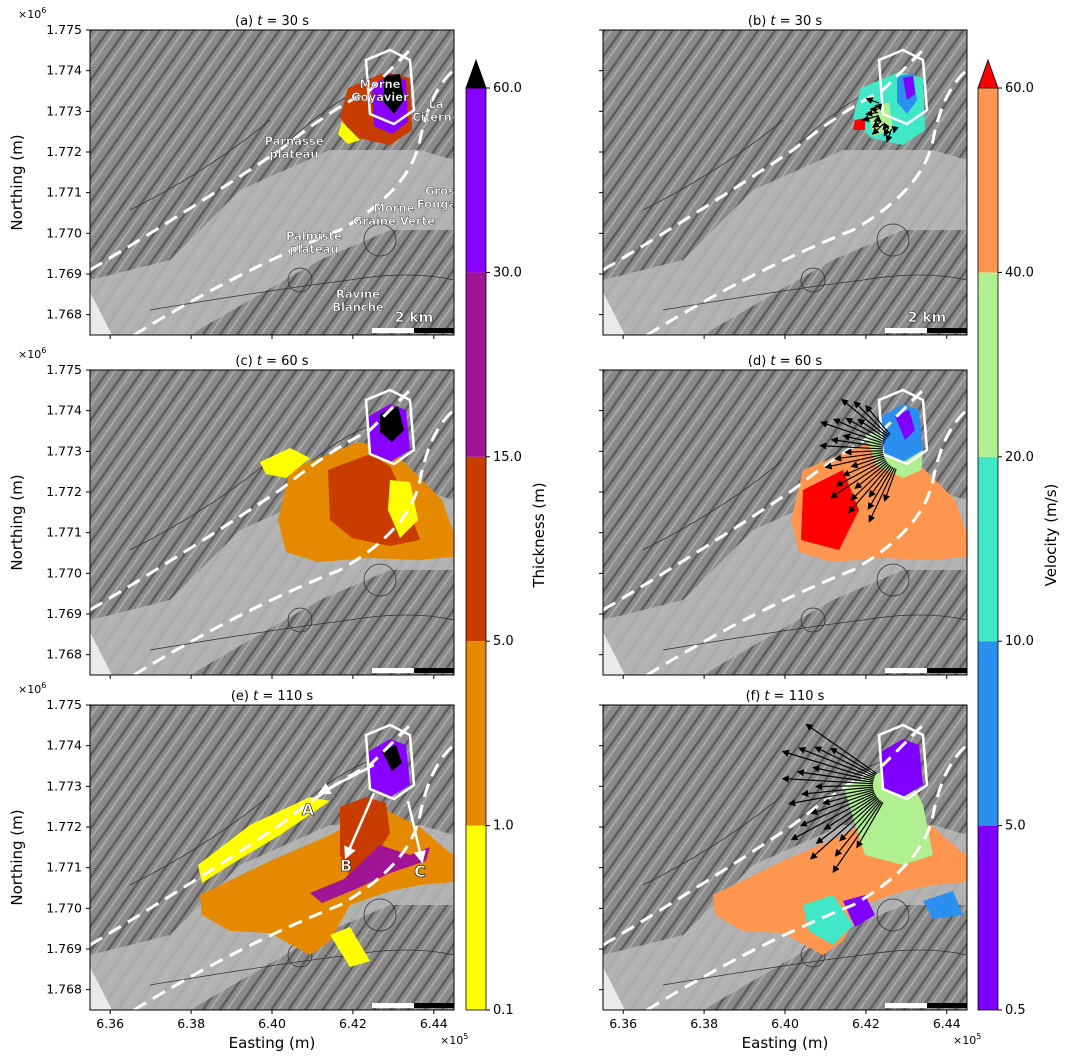 Image resolution: width=1067 pixels, height=1057 pixels. Describe the element at coordinates (271, 361) in the screenshot. I see `panel-title: (c) t = 60 s` at that location.